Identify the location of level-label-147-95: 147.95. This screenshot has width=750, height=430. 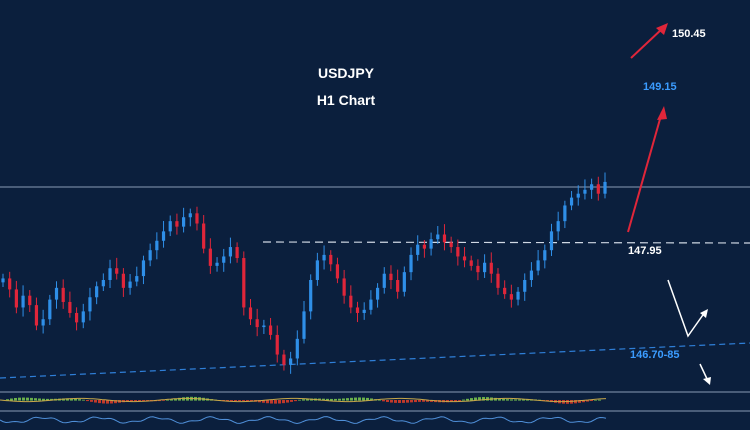
(645, 251).